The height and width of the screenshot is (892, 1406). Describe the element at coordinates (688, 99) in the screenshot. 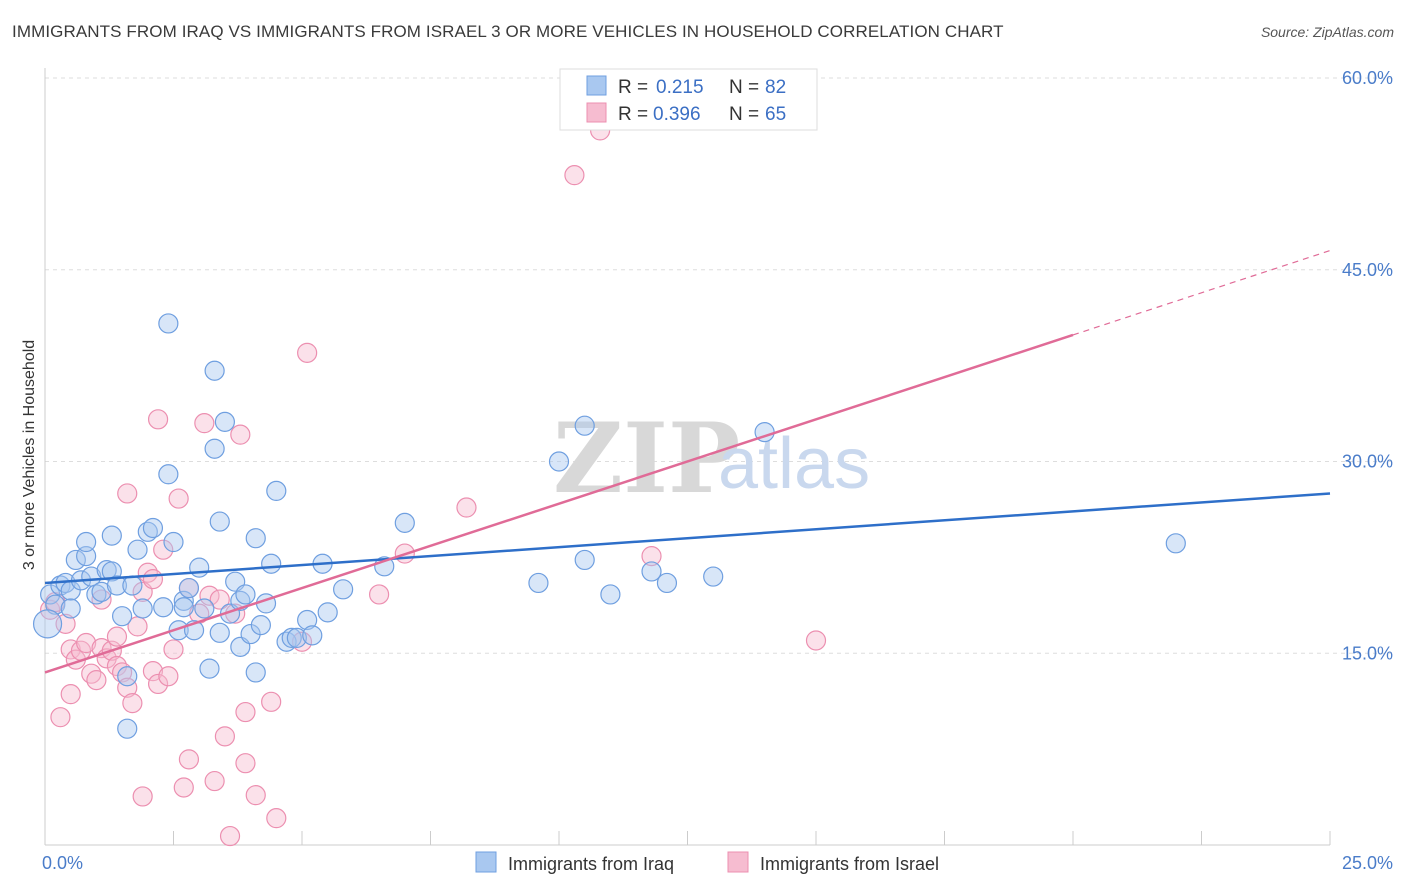

I see `legend: R = 0.215 N = 82 R = 0.396 N = 65` at that location.